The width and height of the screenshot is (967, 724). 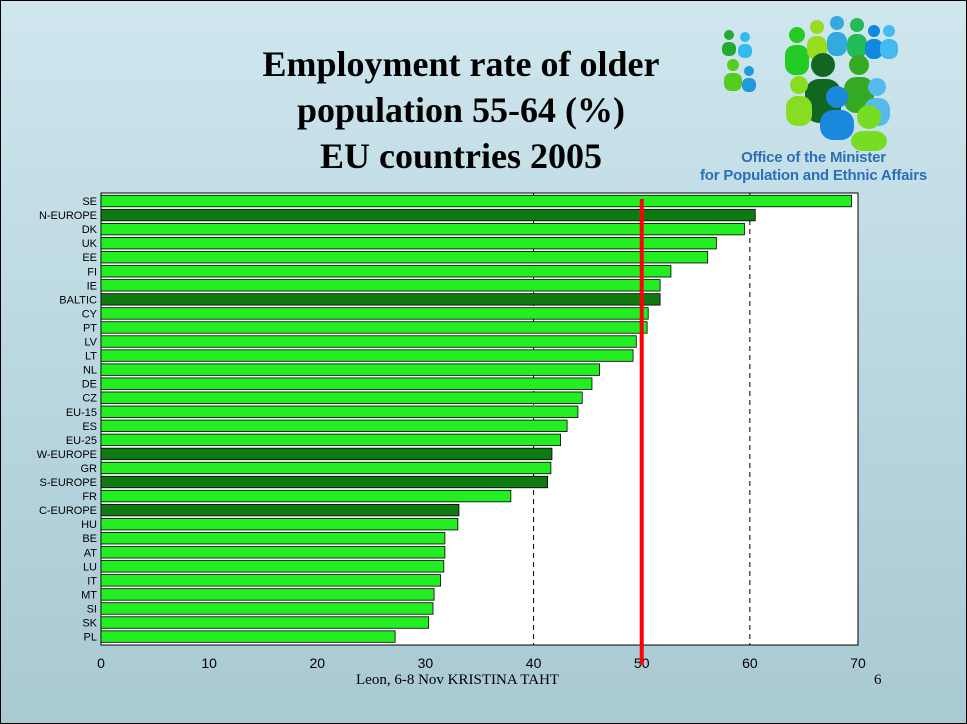 What do you see at coordinates (89, 258) in the screenshot?
I see `category-label-ee: EE` at bounding box center [89, 258].